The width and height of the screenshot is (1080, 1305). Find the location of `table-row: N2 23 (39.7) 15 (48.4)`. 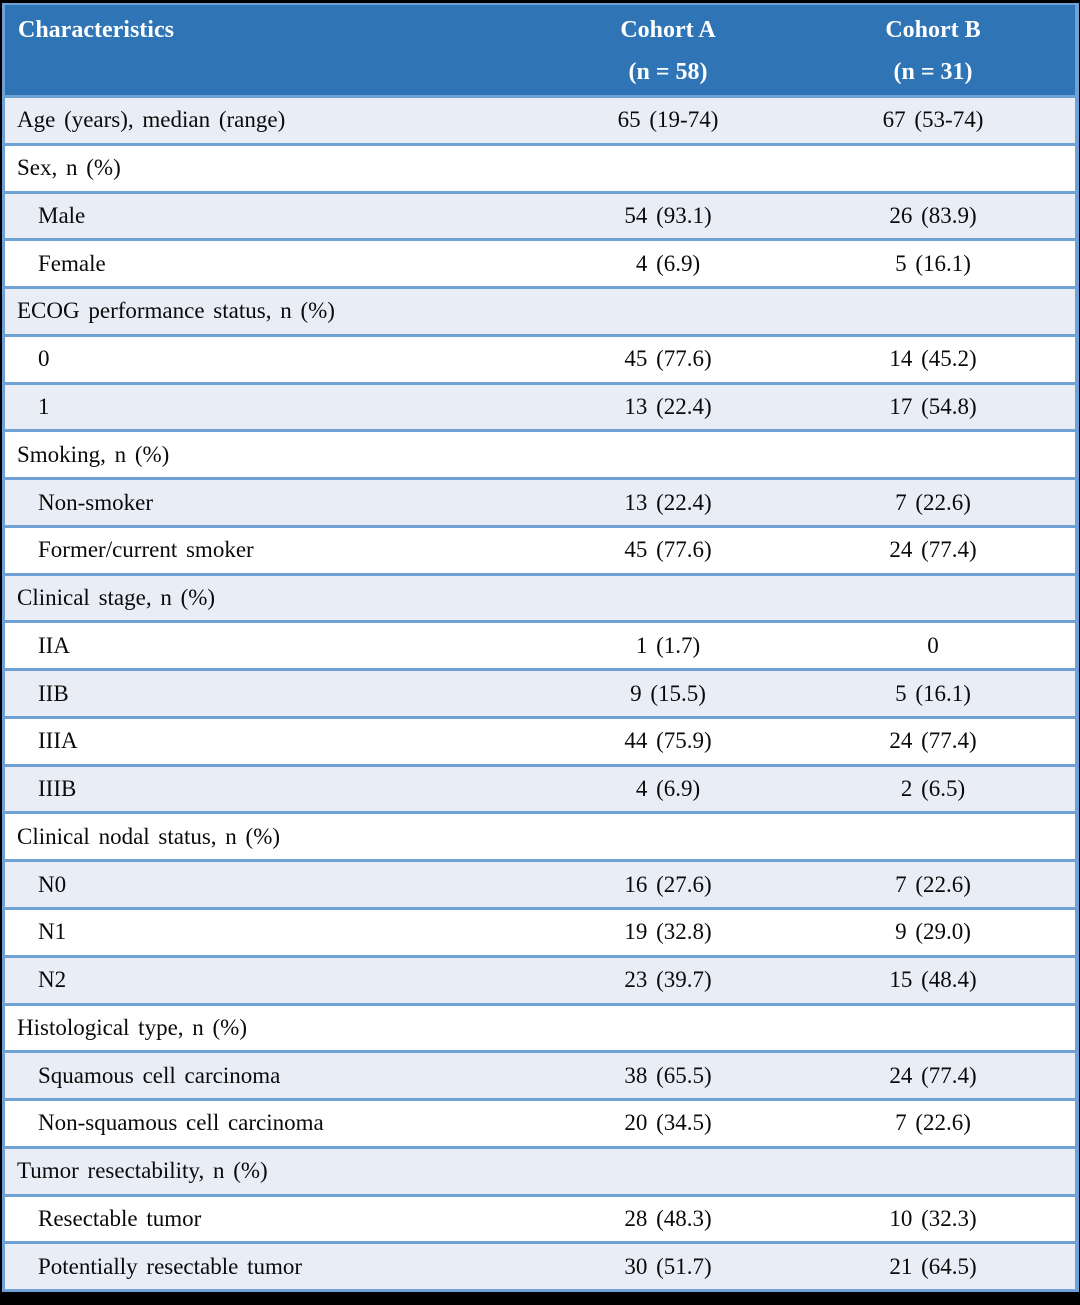

table-row: N2 23 (39.7) 15 (48.4) is located at coordinates (540, 978).